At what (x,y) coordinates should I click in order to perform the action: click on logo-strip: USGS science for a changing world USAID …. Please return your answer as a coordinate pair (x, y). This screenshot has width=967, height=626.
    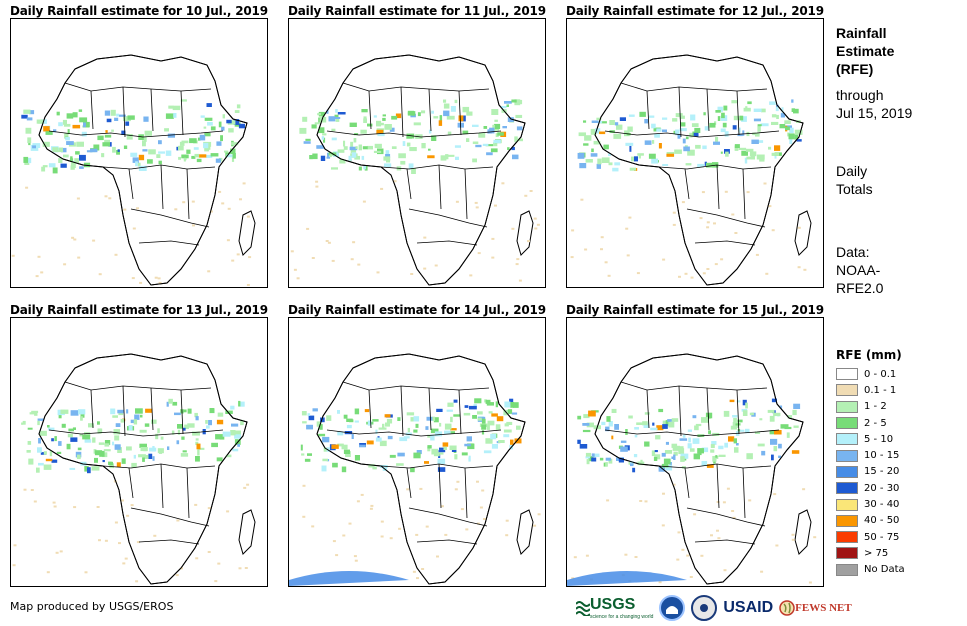
    Looking at the image, I should click on (714, 608).